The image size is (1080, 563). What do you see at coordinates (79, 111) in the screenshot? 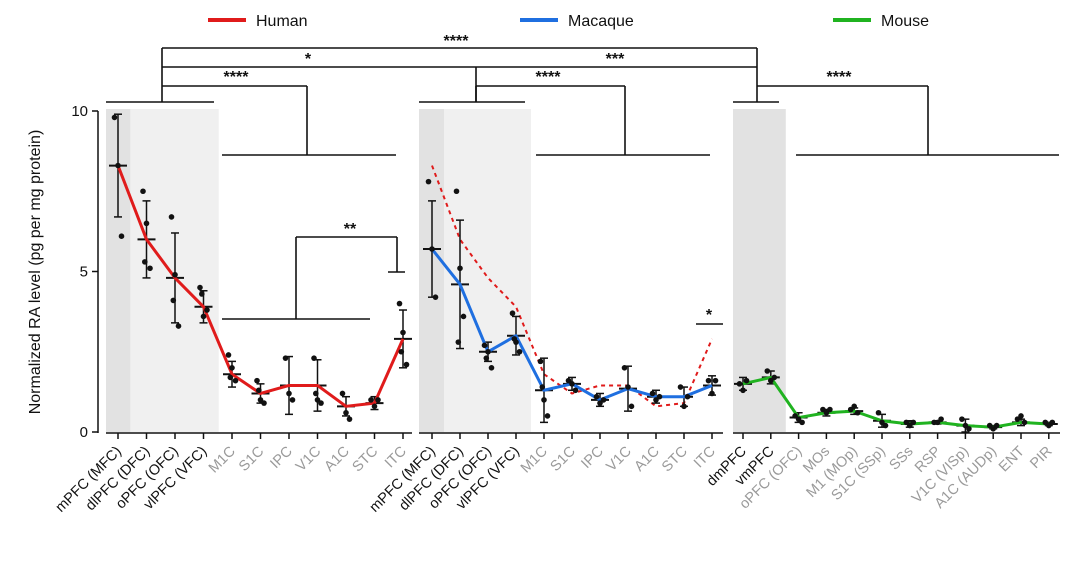
I see `y-tick-label-10: 10` at bounding box center [79, 111].